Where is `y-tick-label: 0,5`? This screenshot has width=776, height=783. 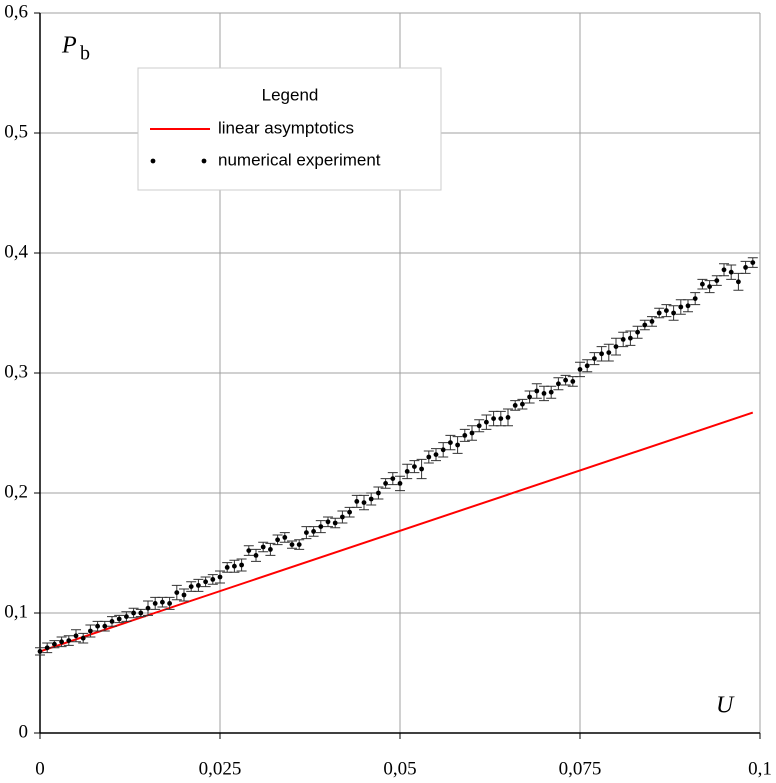
y-tick-label: 0,5 is located at coordinates (16, 131).